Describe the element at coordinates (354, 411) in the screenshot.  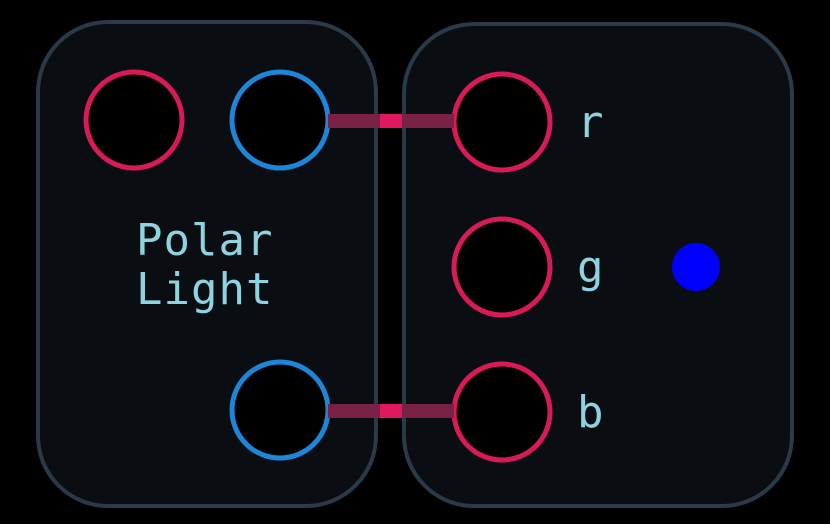
I see `patch-cable-2-left` at that location.